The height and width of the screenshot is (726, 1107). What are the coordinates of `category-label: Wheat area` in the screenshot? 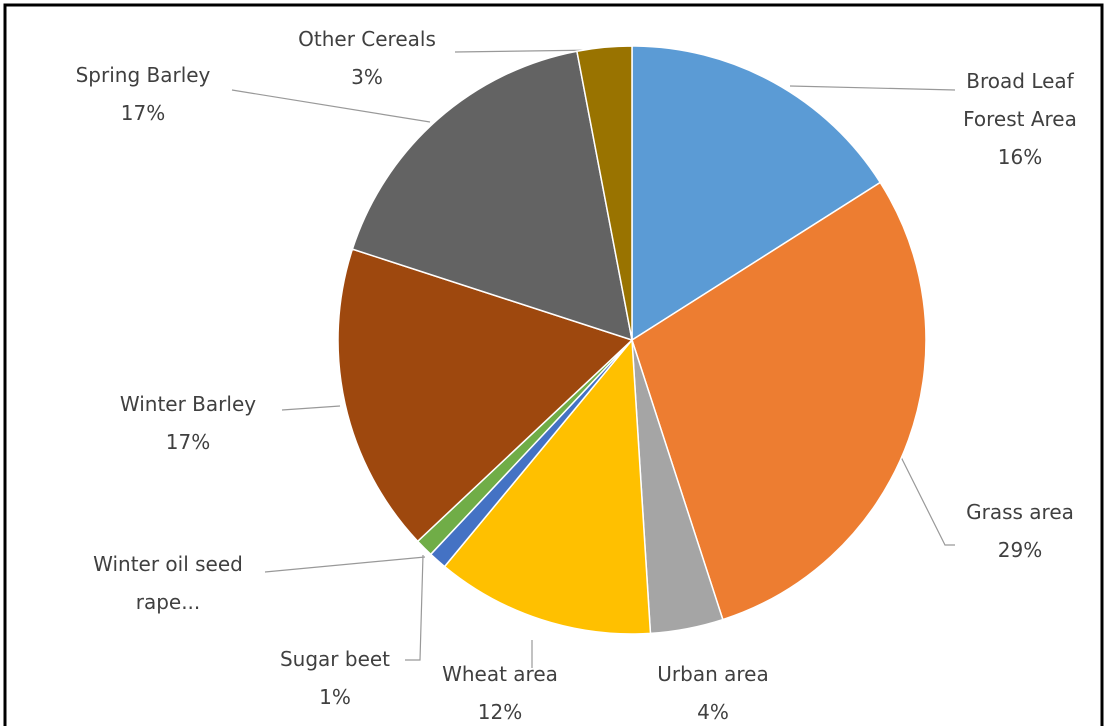 It's located at (500, 674).